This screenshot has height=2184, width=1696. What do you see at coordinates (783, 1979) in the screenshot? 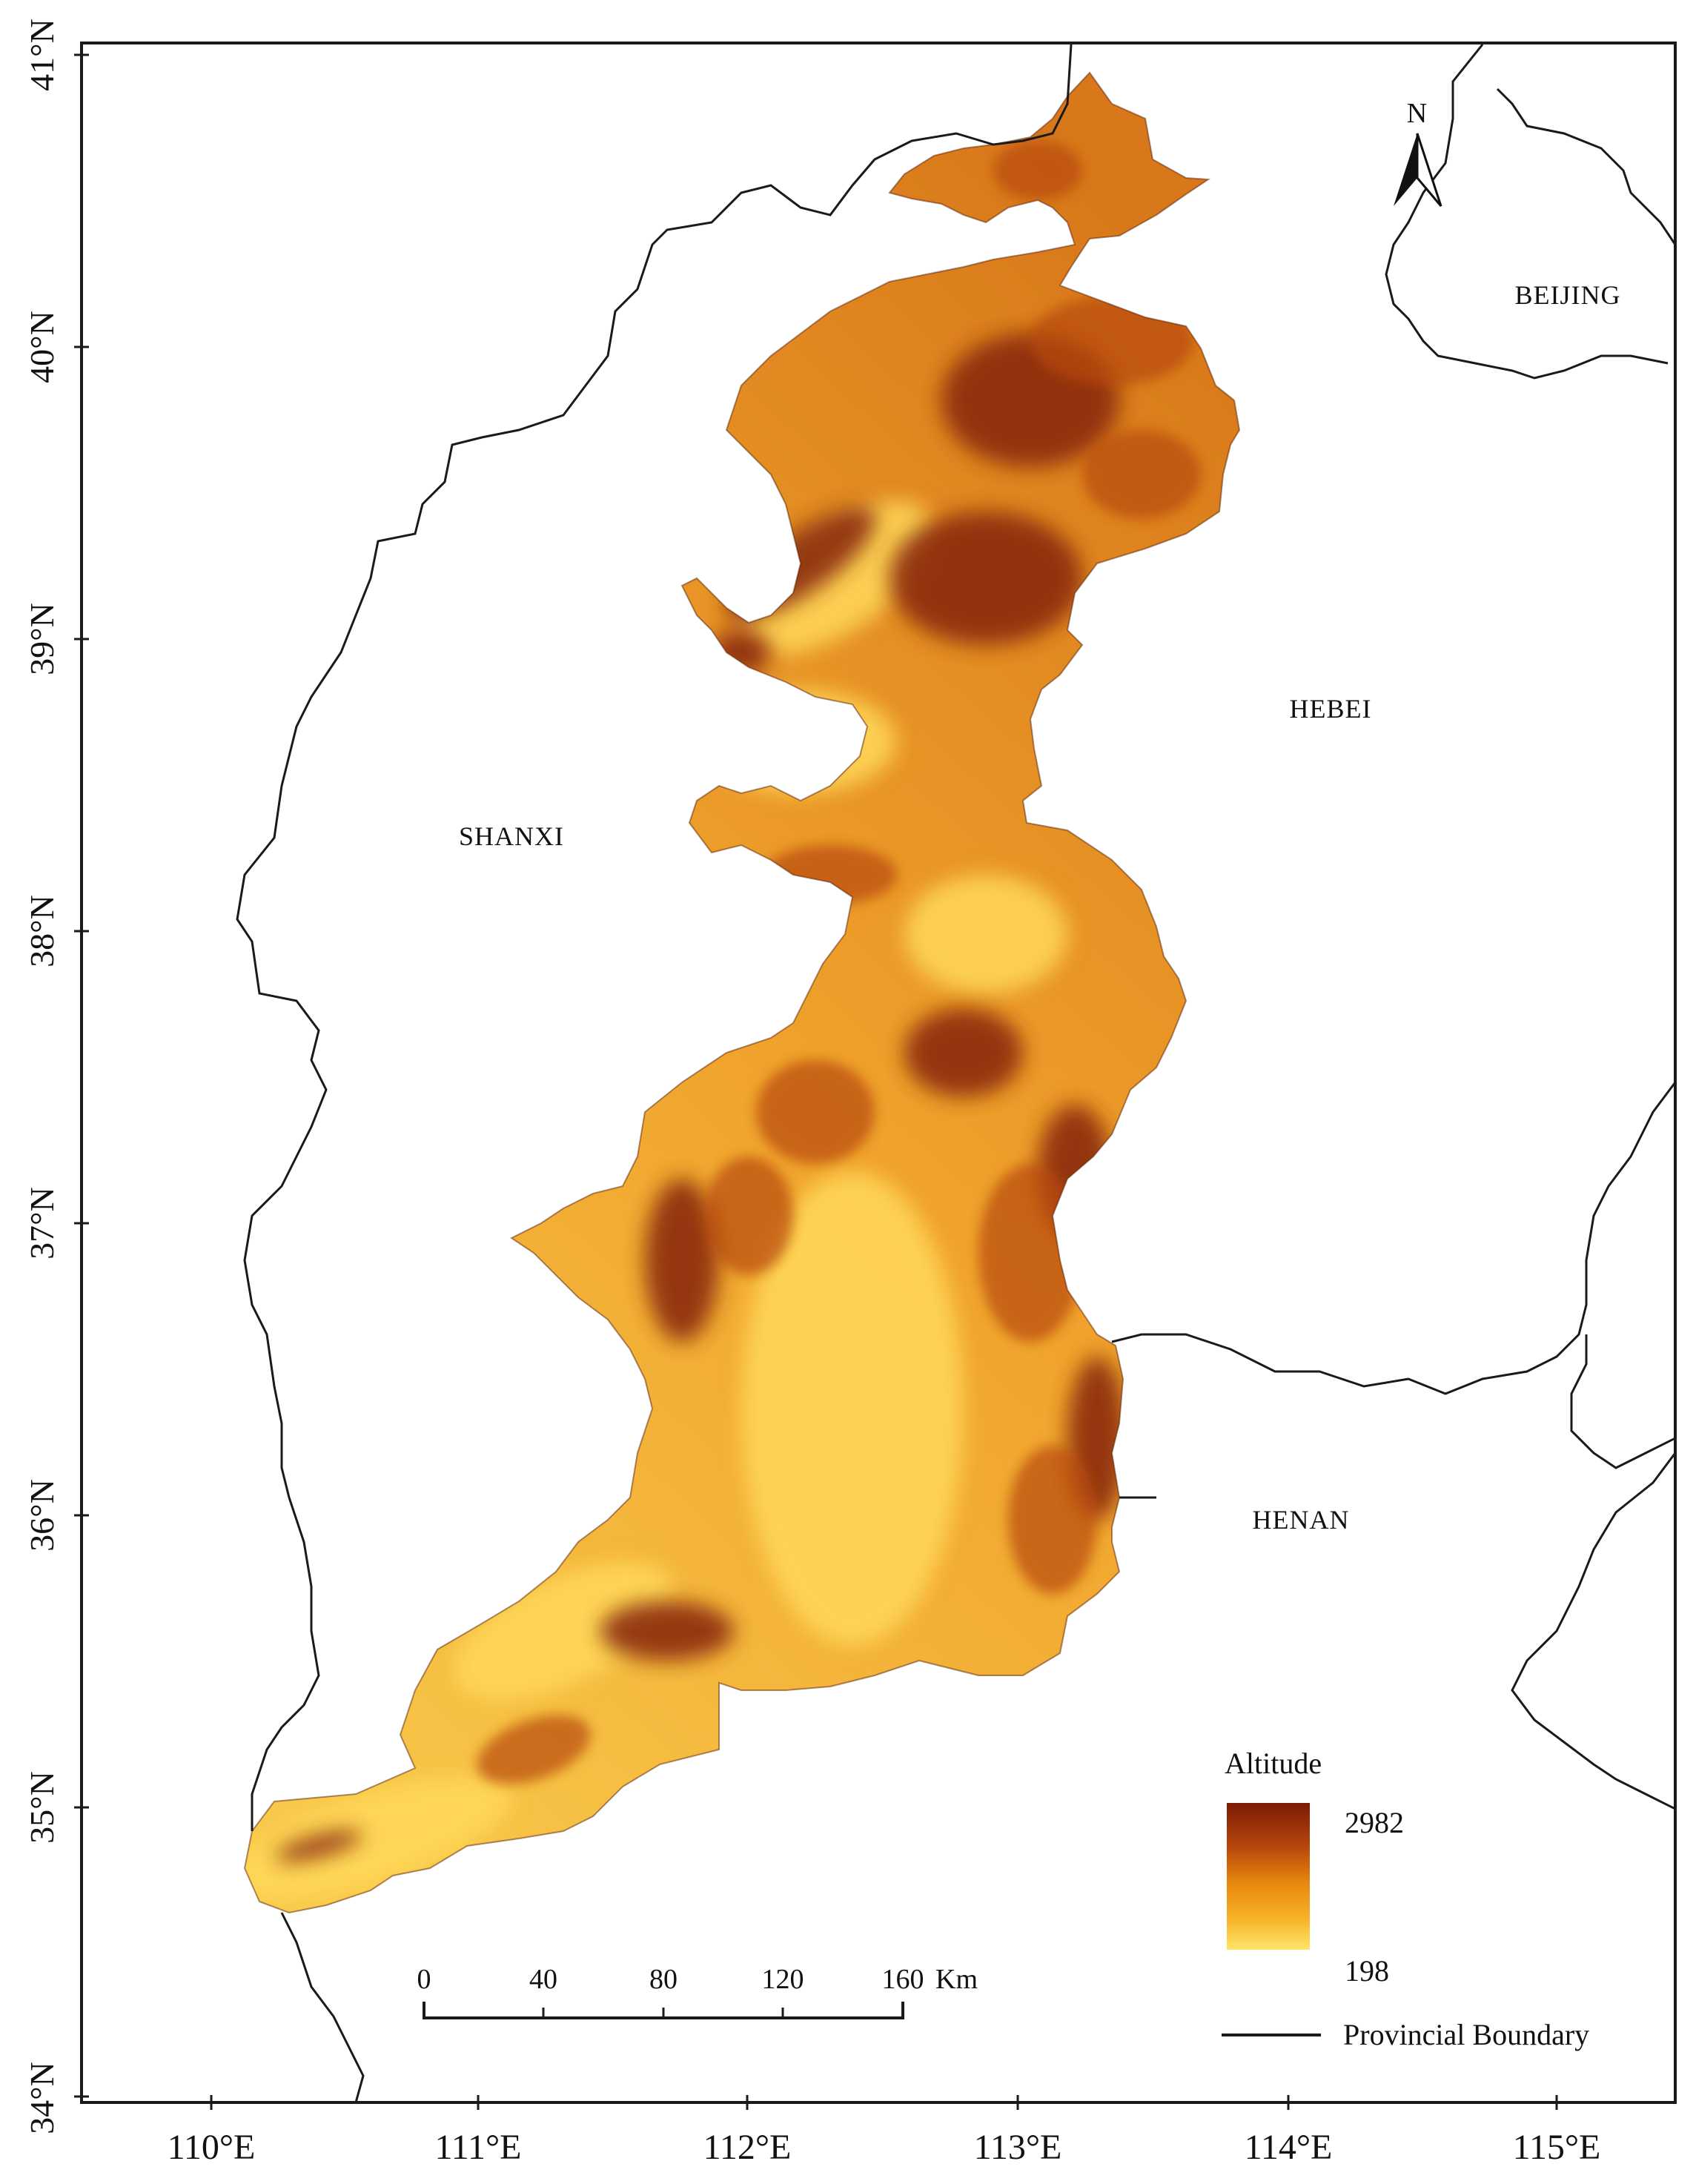
I see `scale-tick-120: 120` at bounding box center [783, 1979].